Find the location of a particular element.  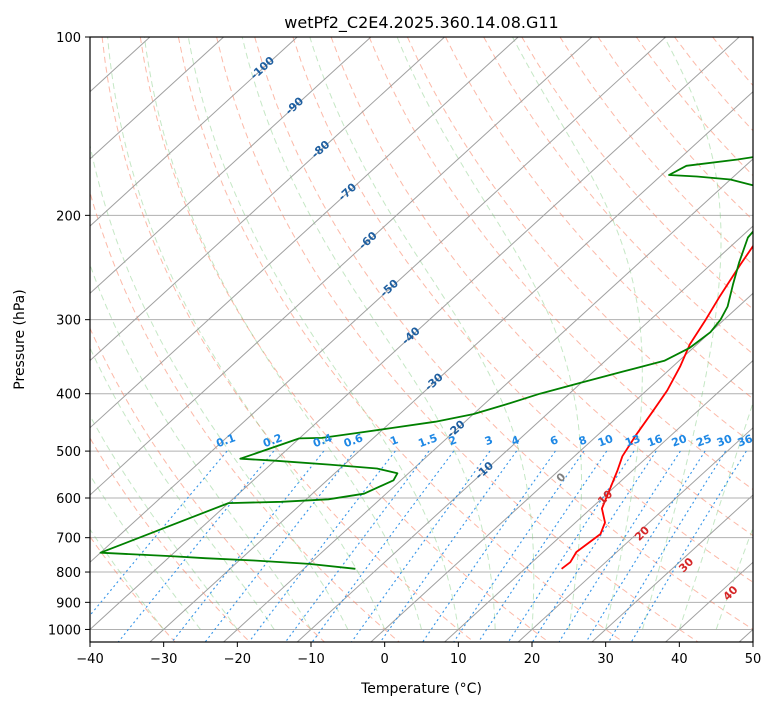

mixing-ratio-label: 30 is located at coordinates (724, 441).